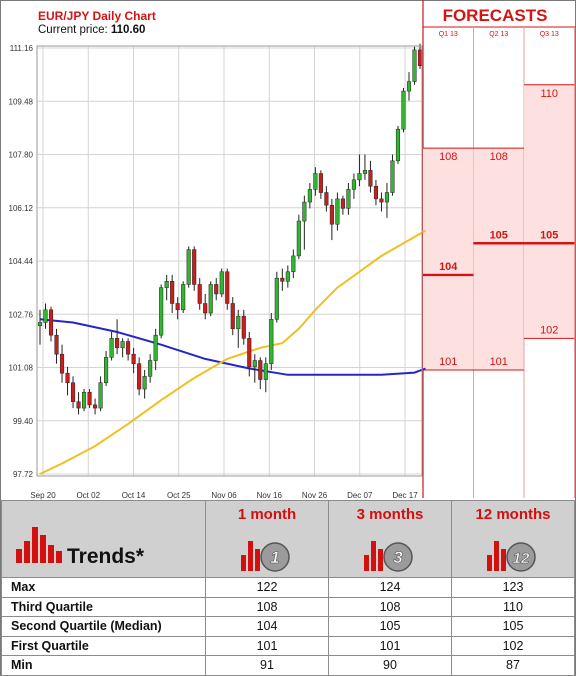 This screenshot has width=576, height=676. Describe the element at coordinates (21, 208) in the screenshot. I see `y-tick-label: 106.12` at that location.